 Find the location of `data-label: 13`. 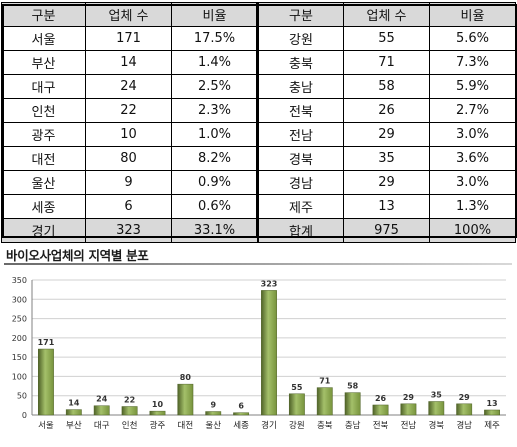

data-label: 13 is located at coordinates (491, 403).